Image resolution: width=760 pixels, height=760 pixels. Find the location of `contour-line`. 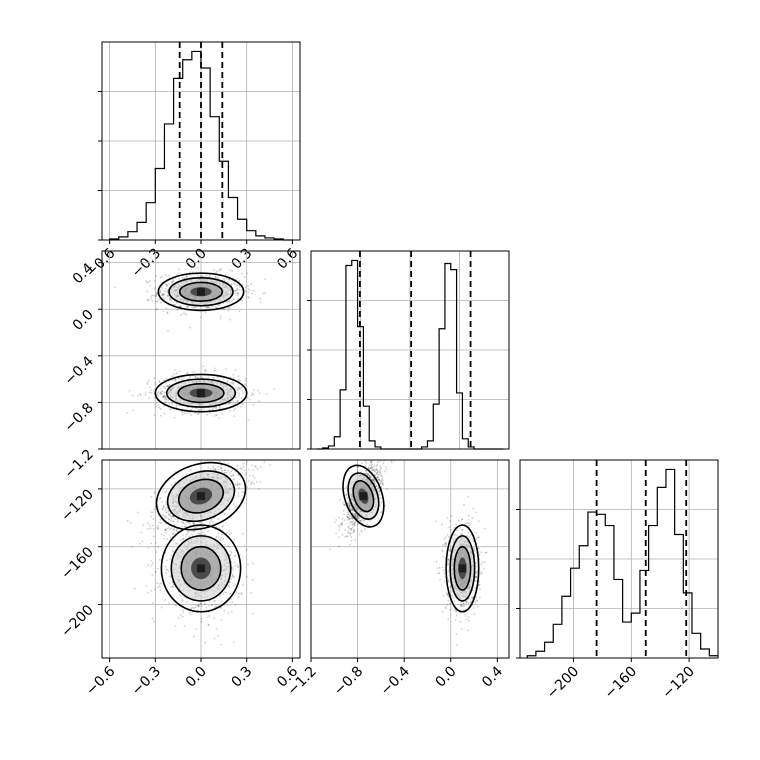

contour-line is located at coordinates (201, 568).